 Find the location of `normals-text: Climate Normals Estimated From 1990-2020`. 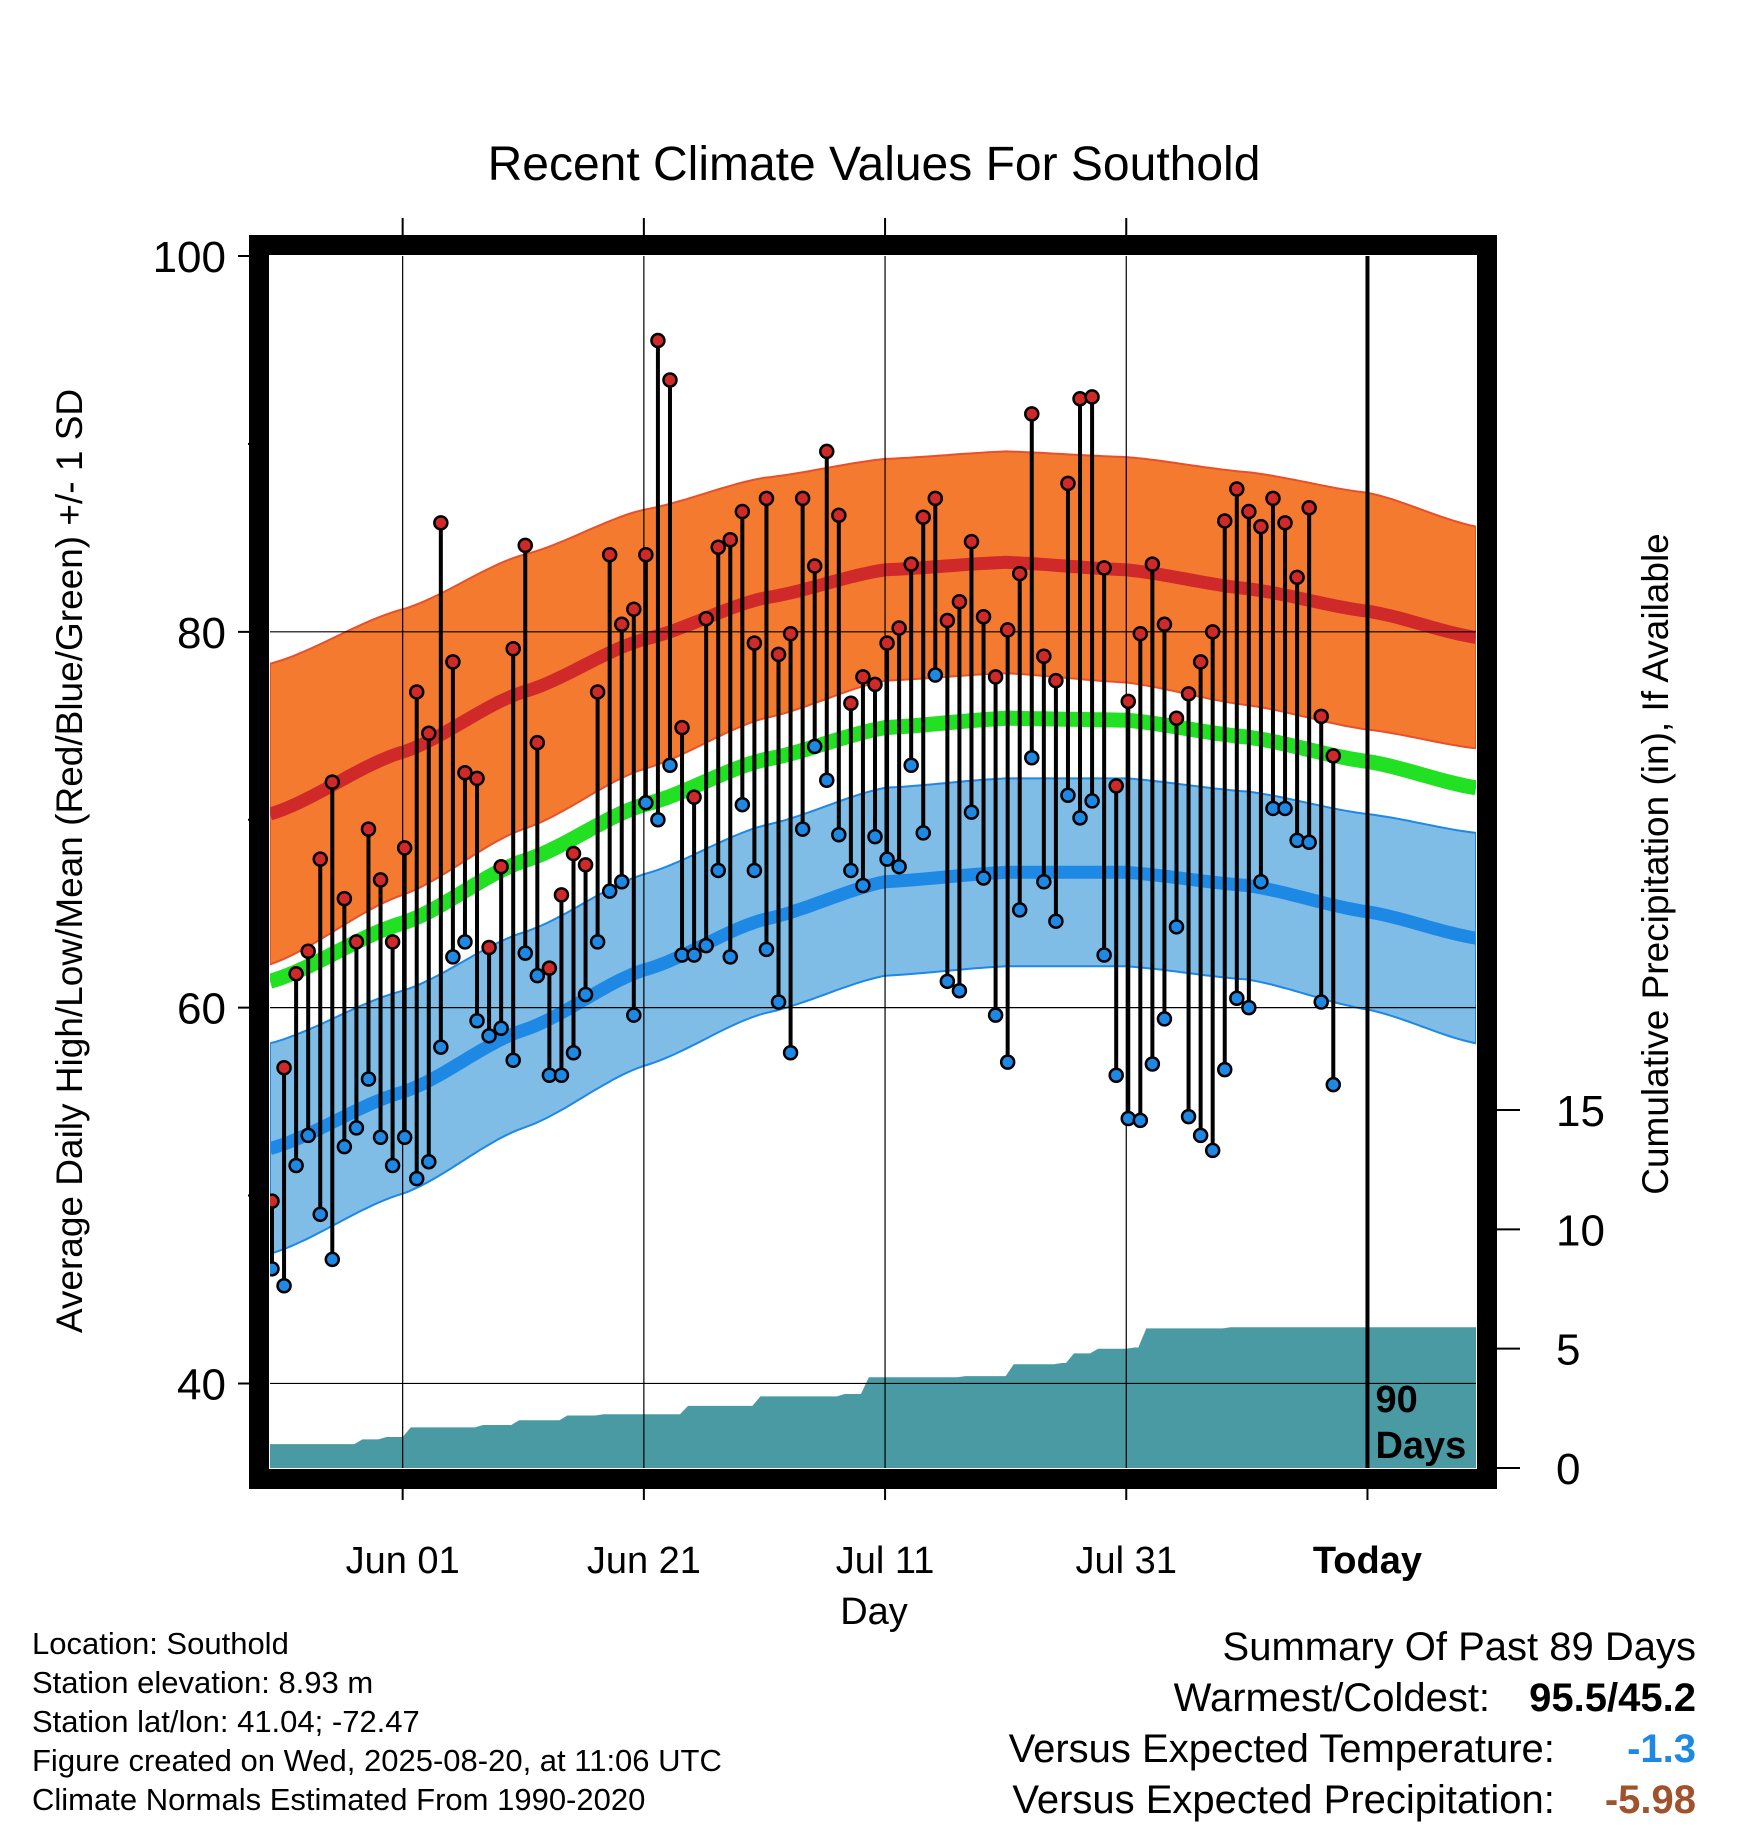

normals-text: Climate Normals Estimated From 1990-2020 is located at coordinates (339, 1799).